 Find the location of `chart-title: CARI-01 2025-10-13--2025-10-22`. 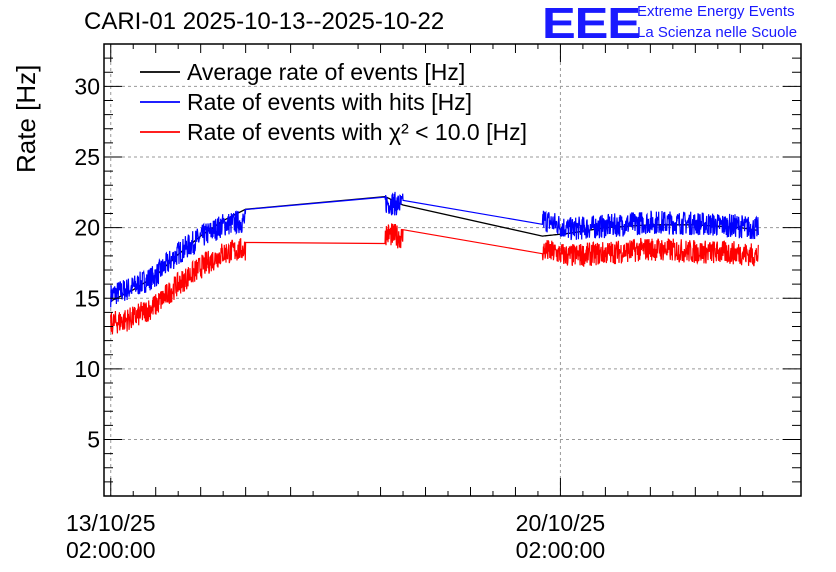

chart-title: CARI-01 2025-10-13--2025-10-22 is located at coordinates (264, 21).